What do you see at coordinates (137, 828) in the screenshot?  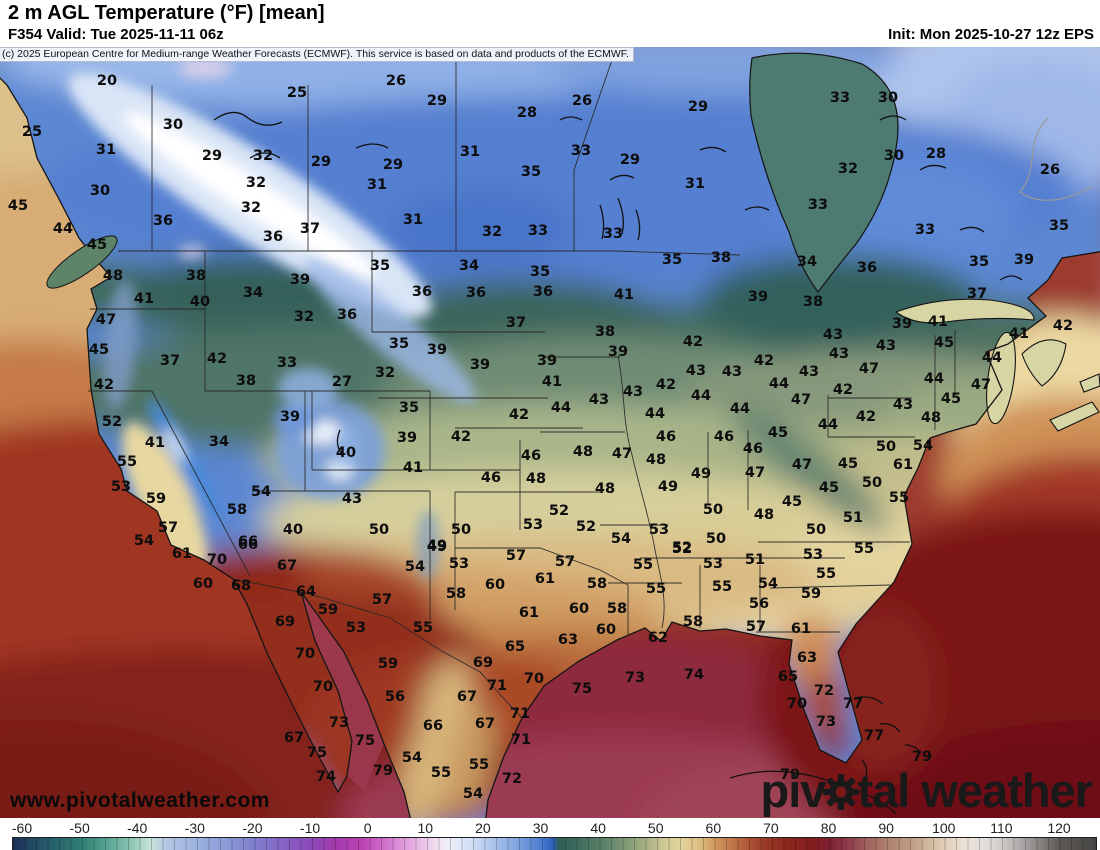 I see `scale-tick-label: -40` at bounding box center [137, 828].